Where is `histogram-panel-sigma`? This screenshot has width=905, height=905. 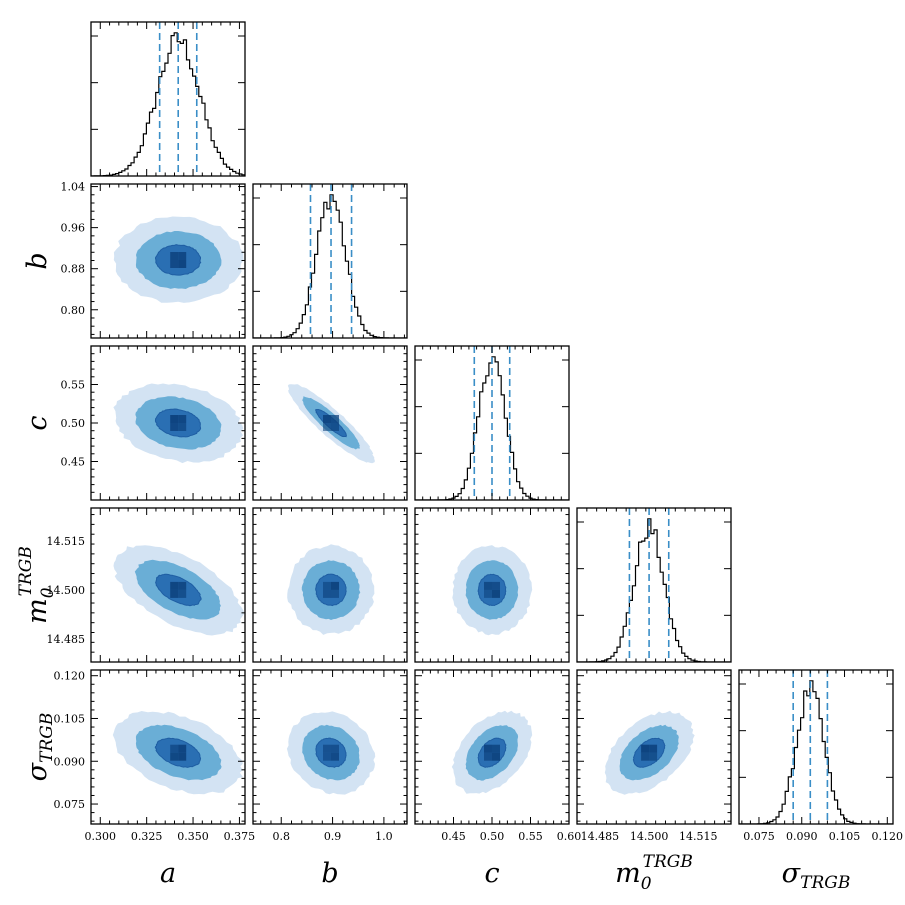 histogram-panel-sigma is located at coordinates (816, 747).